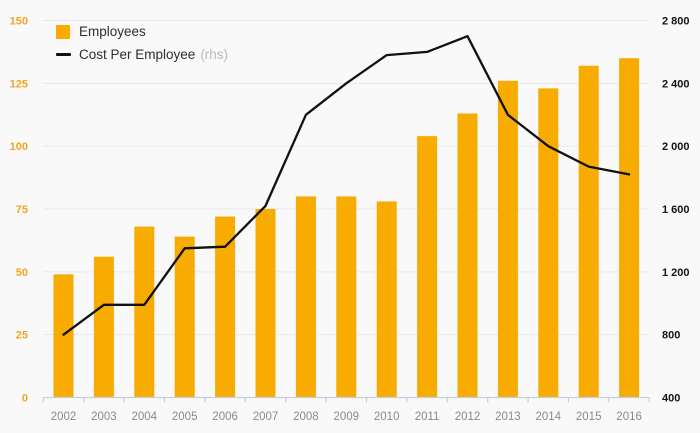 The height and width of the screenshot is (433, 700). Describe the element at coordinates (589, 417) in the screenshot. I see `x-label-2015: 2015` at that location.